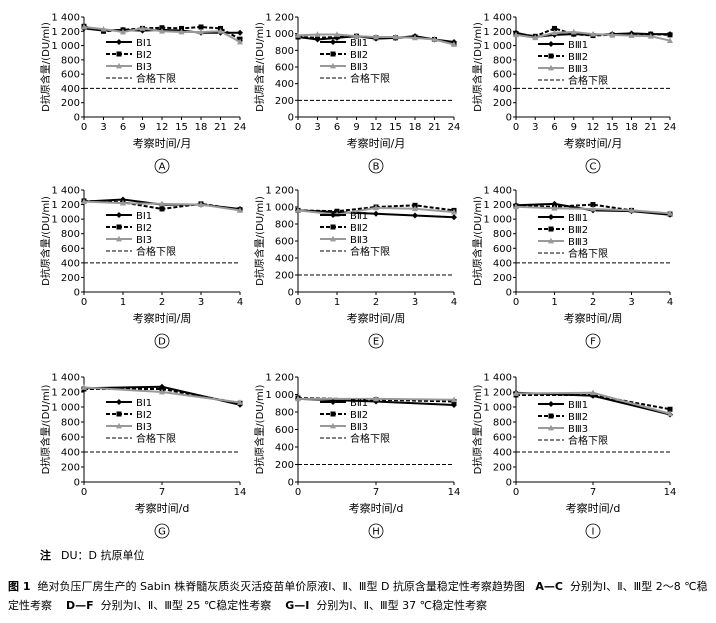  Describe the element at coordinates (186, 605) in the screenshot. I see `caption-part-df: 分别为Ⅰ、Ⅱ、Ⅲ型 25 ℃稳定性考察` at that location.